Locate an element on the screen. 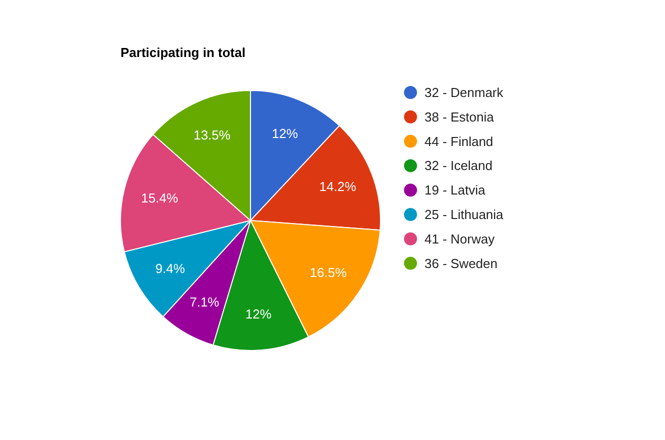 The image size is (665, 440). legend-label: 32 - Denmark is located at coordinates (464, 92).